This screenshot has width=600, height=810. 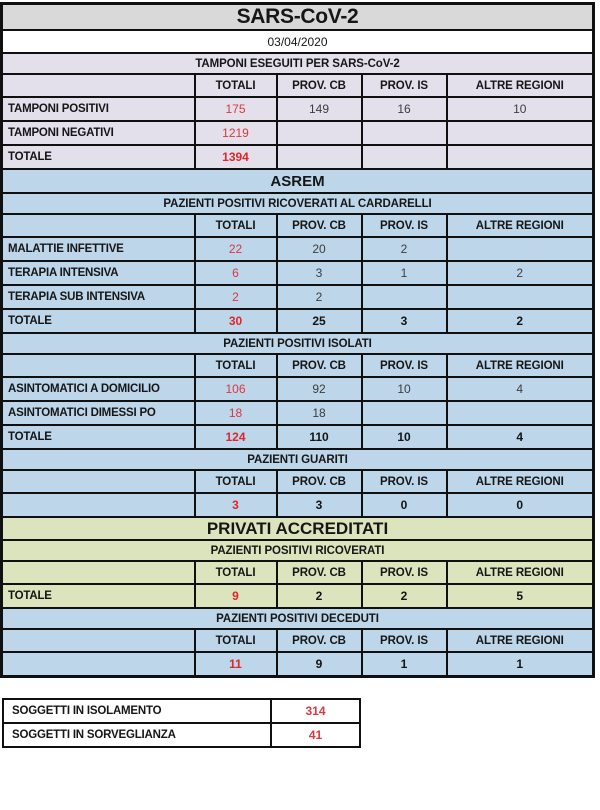 What do you see at coordinates (319, 249) in the screenshot?
I see `cell-prov-cb: 20` at bounding box center [319, 249].